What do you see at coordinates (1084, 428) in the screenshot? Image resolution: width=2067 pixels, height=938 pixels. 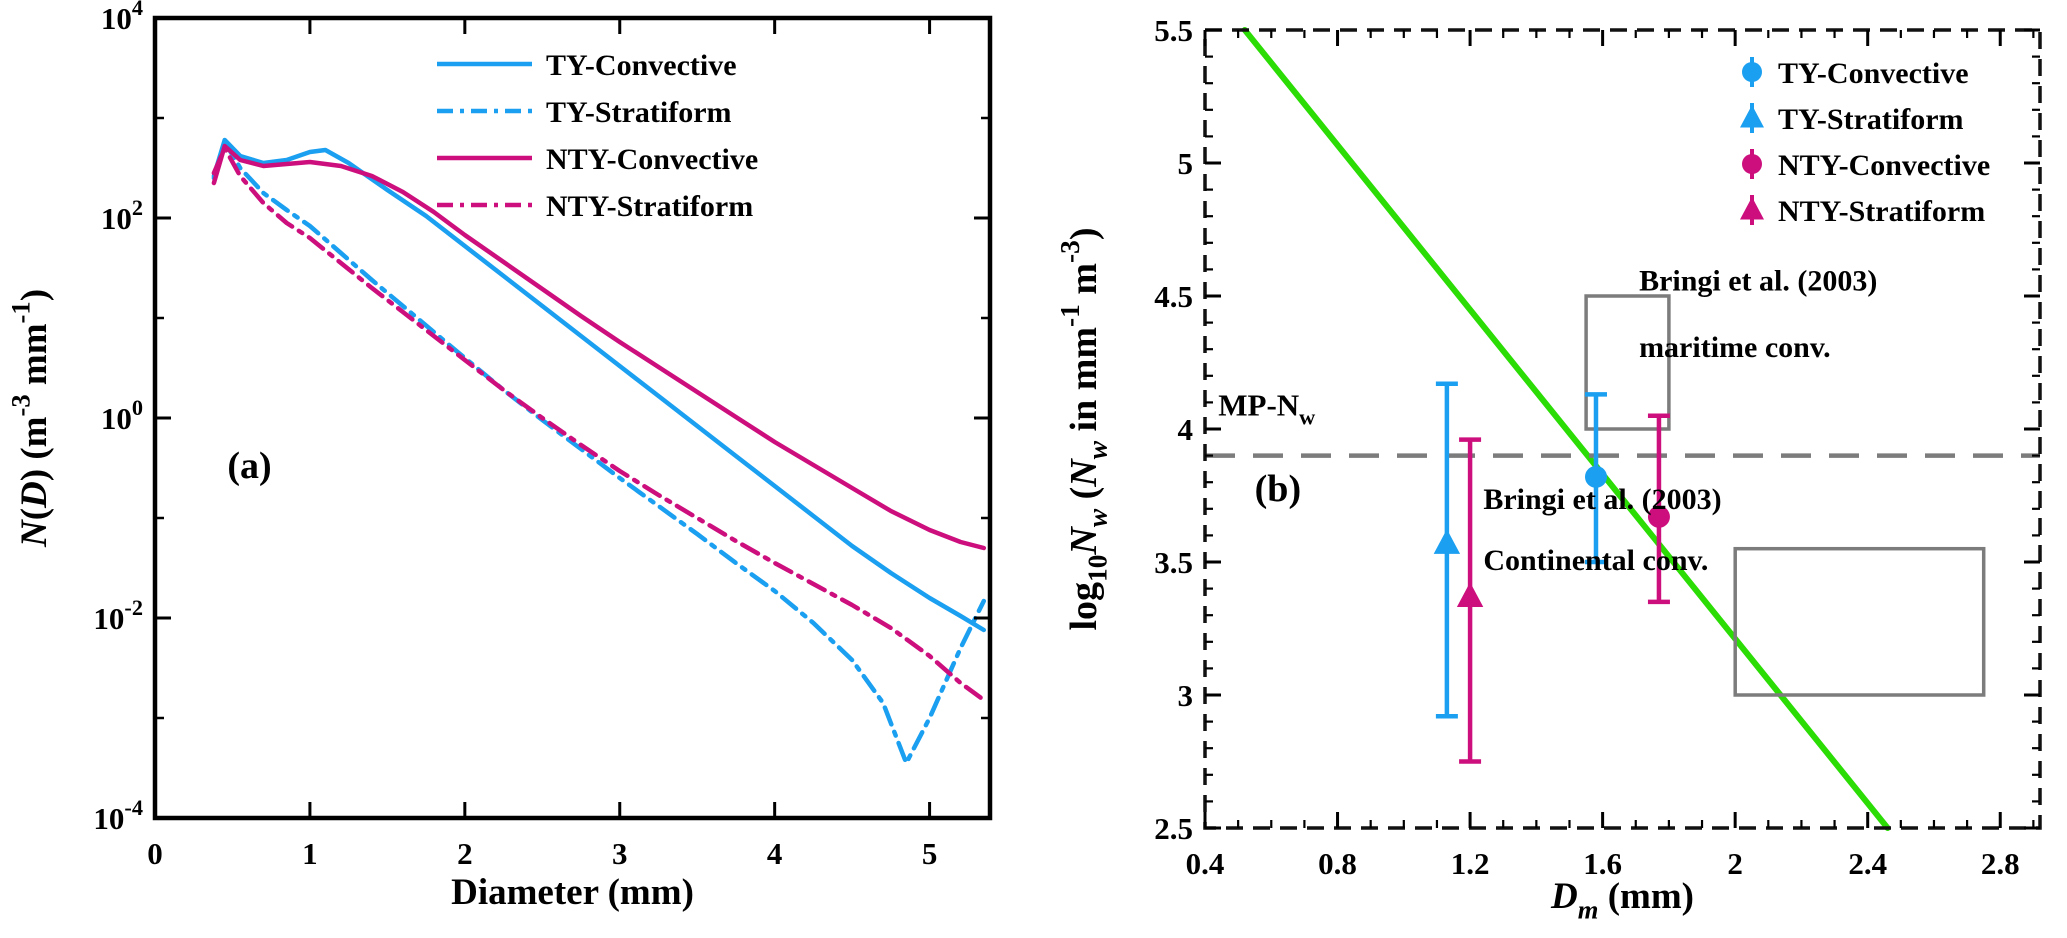 I see `y-axis-label-b: log10Nw (Nw in mm-1 m-3)` at bounding box center [1084, 428].